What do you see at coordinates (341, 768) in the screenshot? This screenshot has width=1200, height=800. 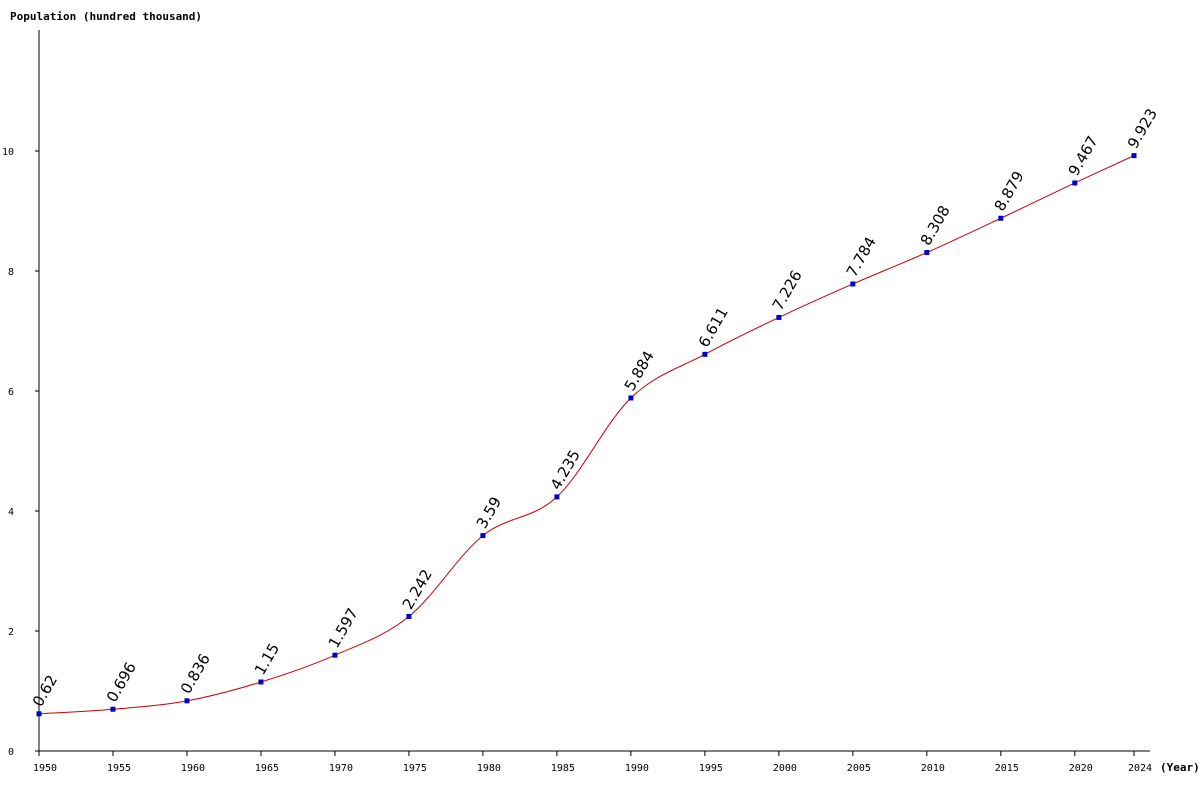 I see `x-tick-label: 1970` at bounding box center [341, 768].